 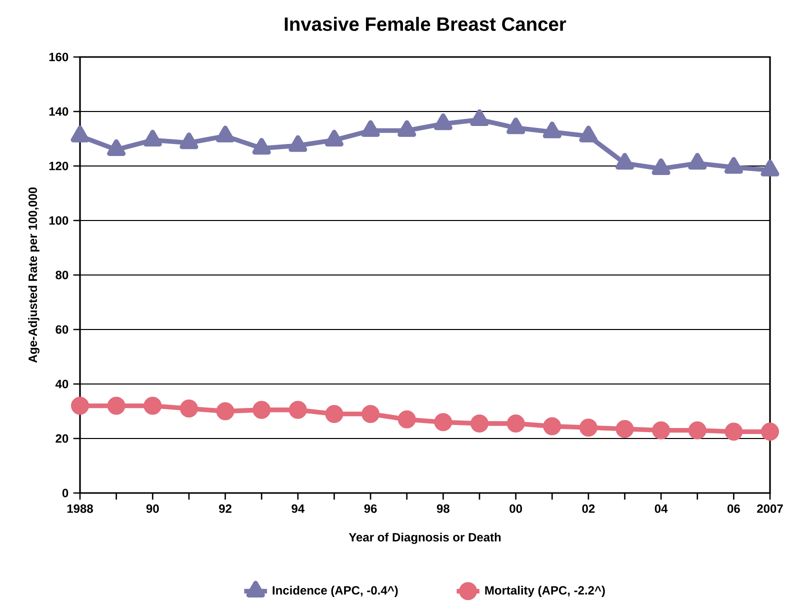 What do you see at coordinates (152, 508) in the screenshot?
I see `x-tick-label: 90` at bounding box center [152, 508].